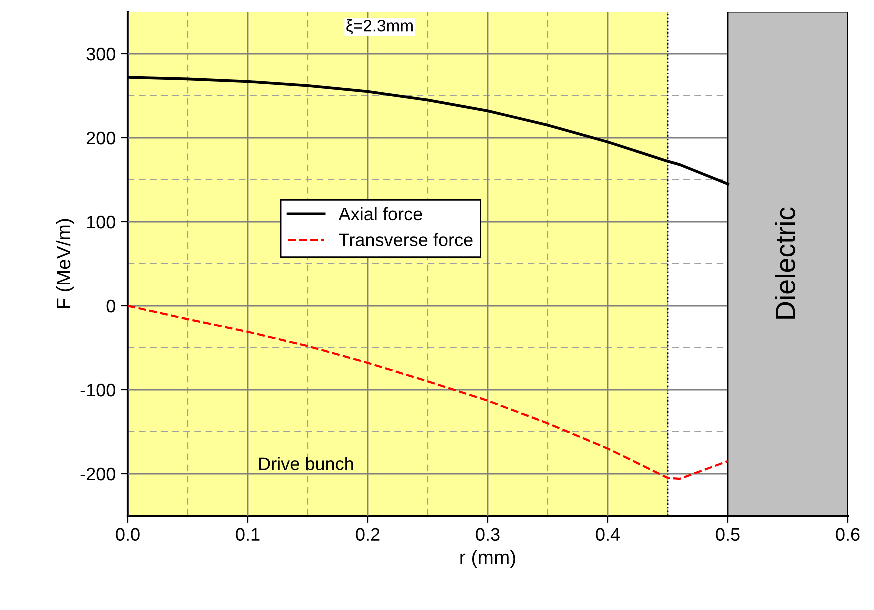 The width and height of the screenshot is (874, 610). I want to click on y-tick-label: 300, so click(101, 54).